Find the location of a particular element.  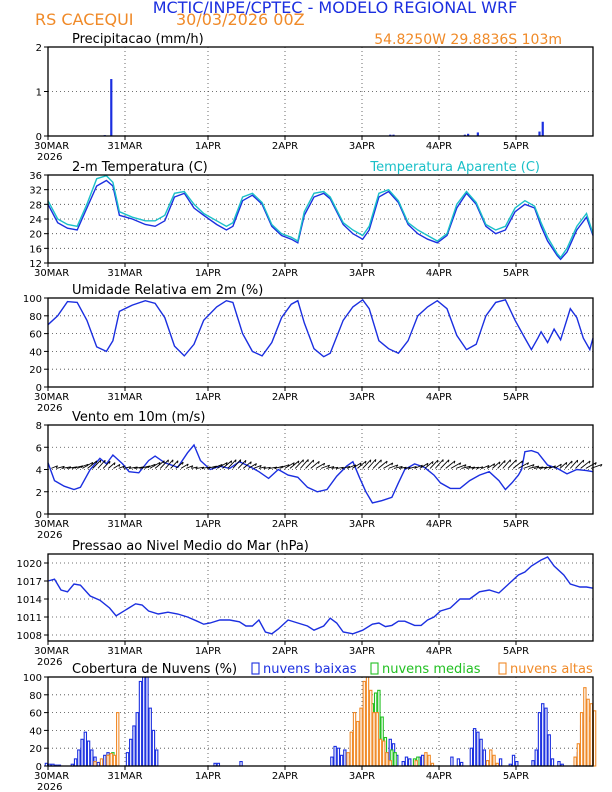

series-line-vento is located at coordinates (320, 473).